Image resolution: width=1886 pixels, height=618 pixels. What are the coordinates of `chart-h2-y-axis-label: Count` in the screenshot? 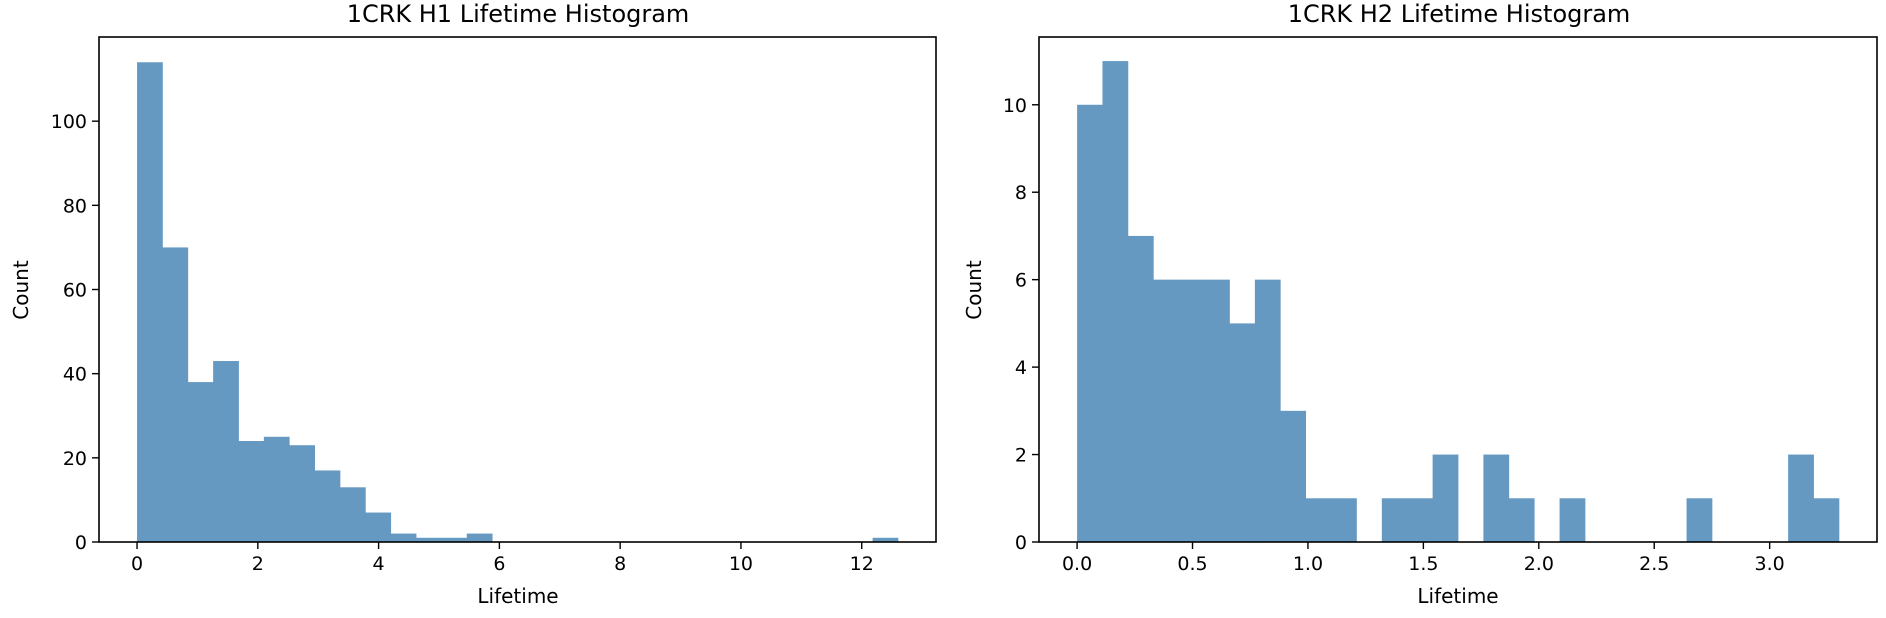 It's located at (974, 290).